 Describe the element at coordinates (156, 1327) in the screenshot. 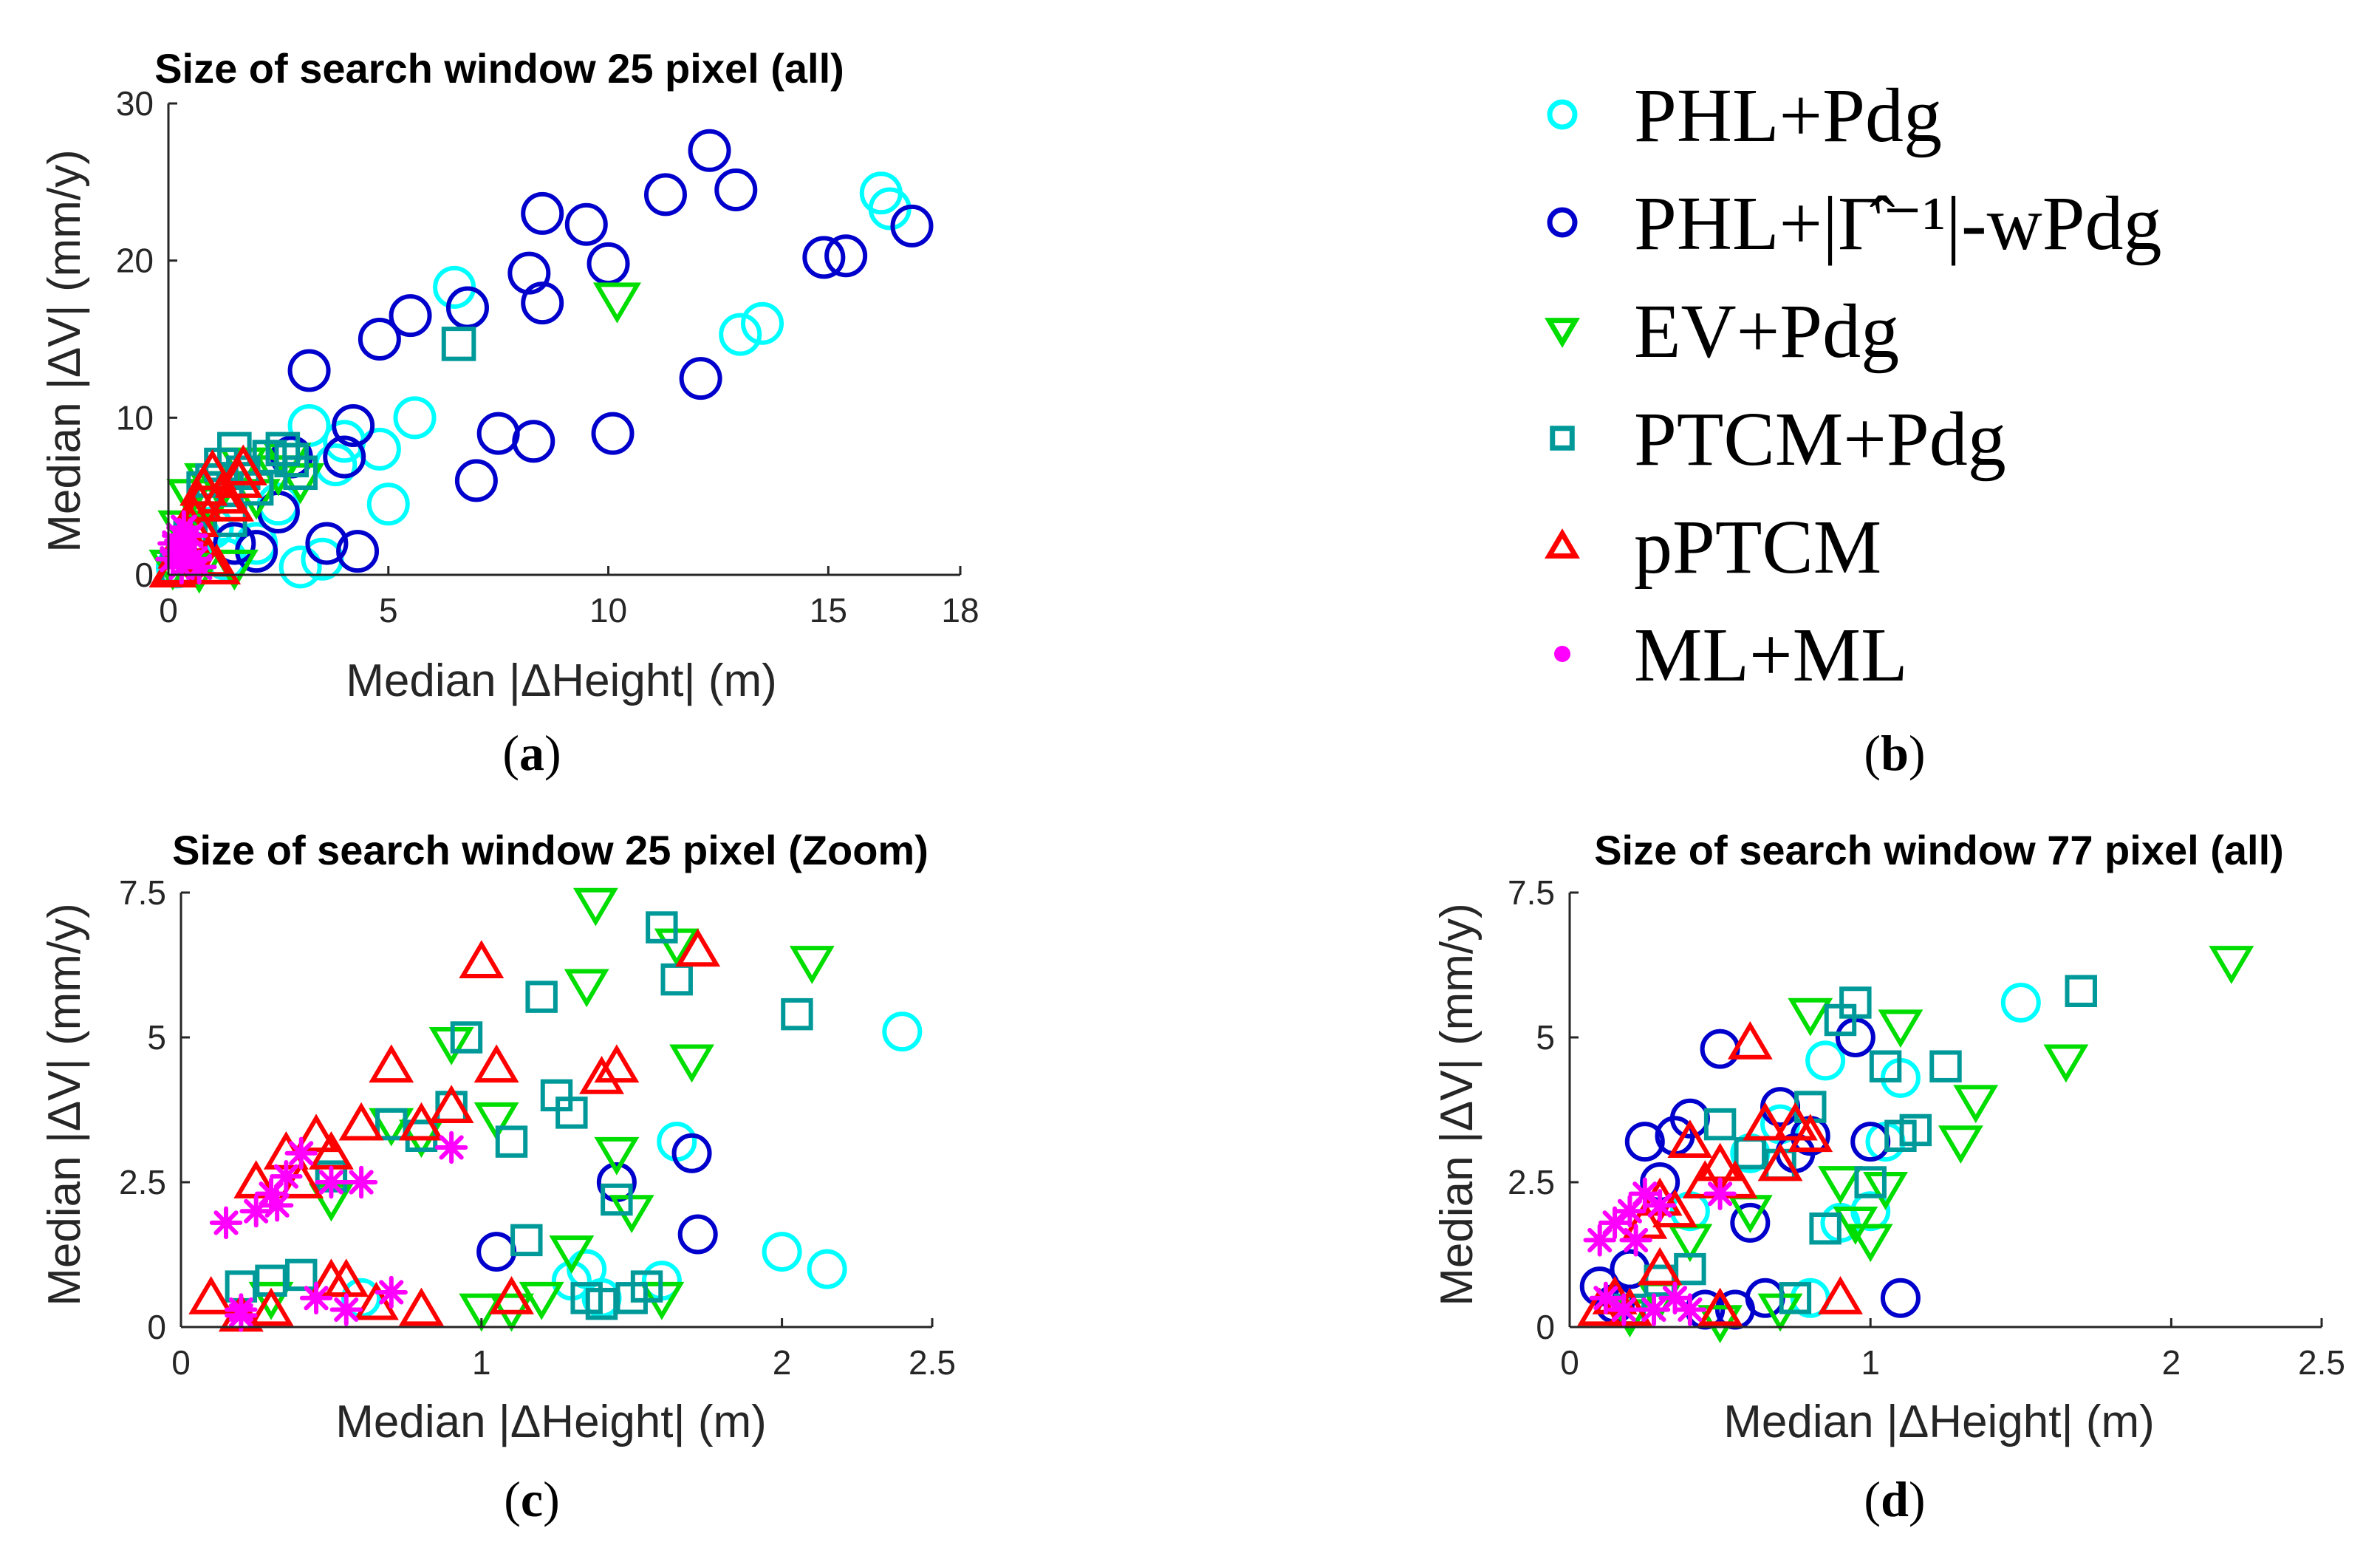

I see `y-tick-label-c-0: 0` at that location.